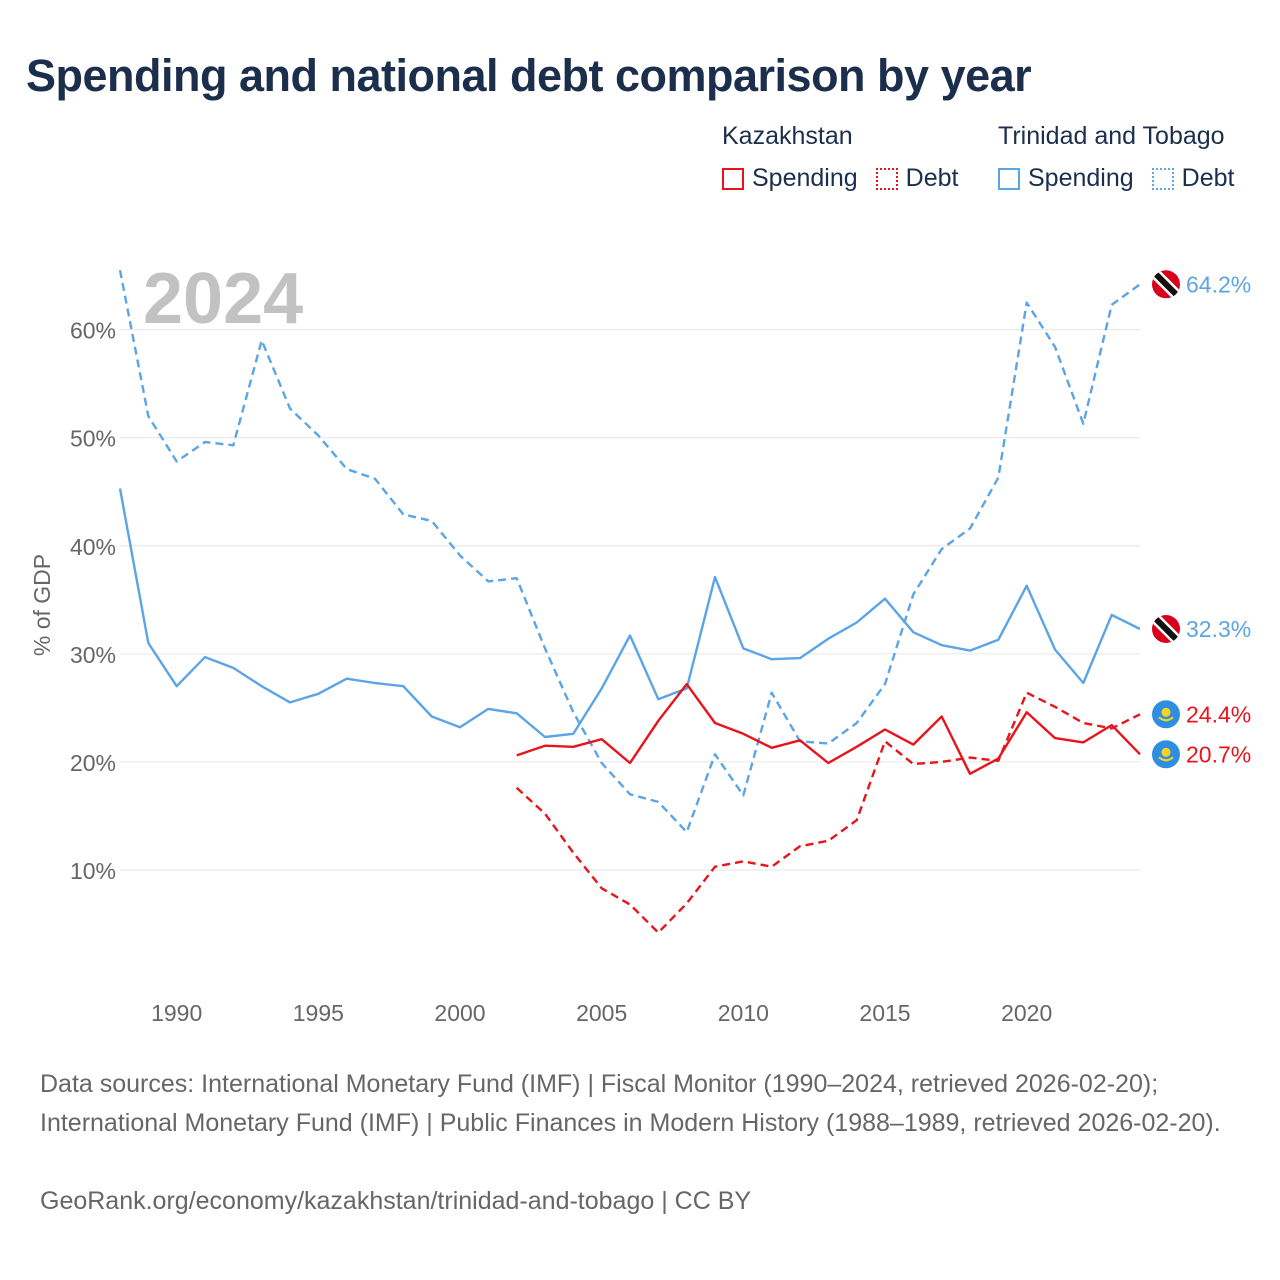 This screenshot has width=1280, height=1280. Describe the element at coordinates (93, 601) in the screenshot. I see `y-axis-ticks: 10% 20% 30% 40% 50% 60%` at that location.